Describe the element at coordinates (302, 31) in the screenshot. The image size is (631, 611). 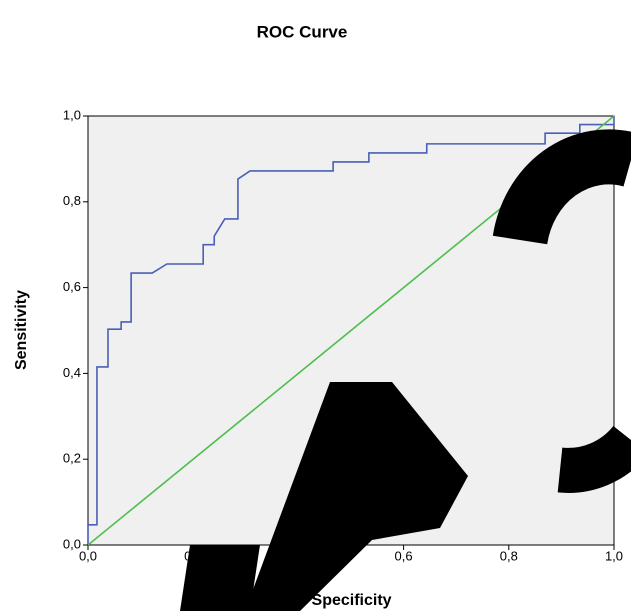
I see `chart-title: ROC Curve` at that location.